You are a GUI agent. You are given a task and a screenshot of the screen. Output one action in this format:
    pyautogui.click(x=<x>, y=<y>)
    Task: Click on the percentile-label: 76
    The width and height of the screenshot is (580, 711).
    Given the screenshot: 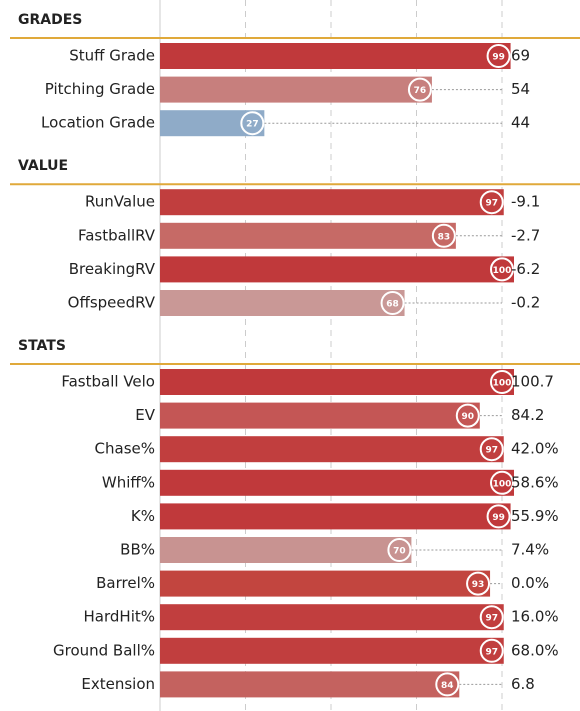 What is the action you would take?
    pyautogui.click(x=420, y=91)
    